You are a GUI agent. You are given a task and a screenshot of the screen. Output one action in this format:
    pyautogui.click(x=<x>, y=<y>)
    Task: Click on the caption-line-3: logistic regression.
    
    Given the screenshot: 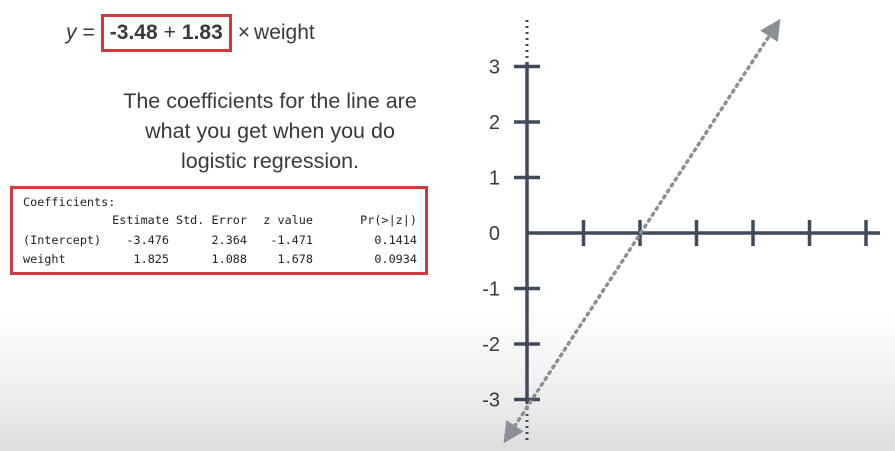 What is the action you would take?
    pyautogui.click(x=270, y=161)
    